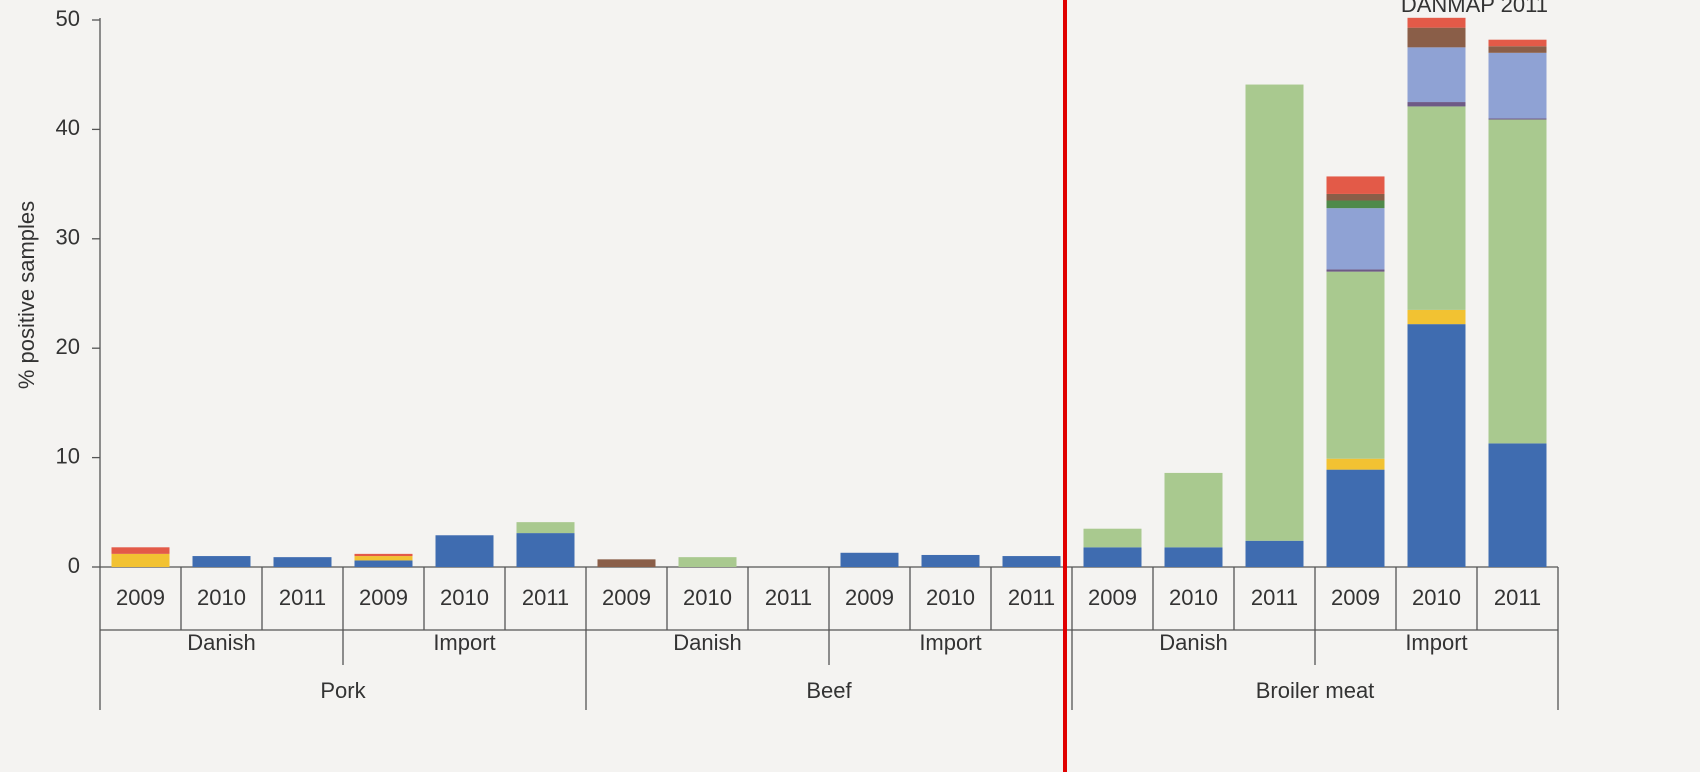  Describe the element at coordinates (26, 295) in the screenshot. I see `y-axis-label: % positive samples` at that location.